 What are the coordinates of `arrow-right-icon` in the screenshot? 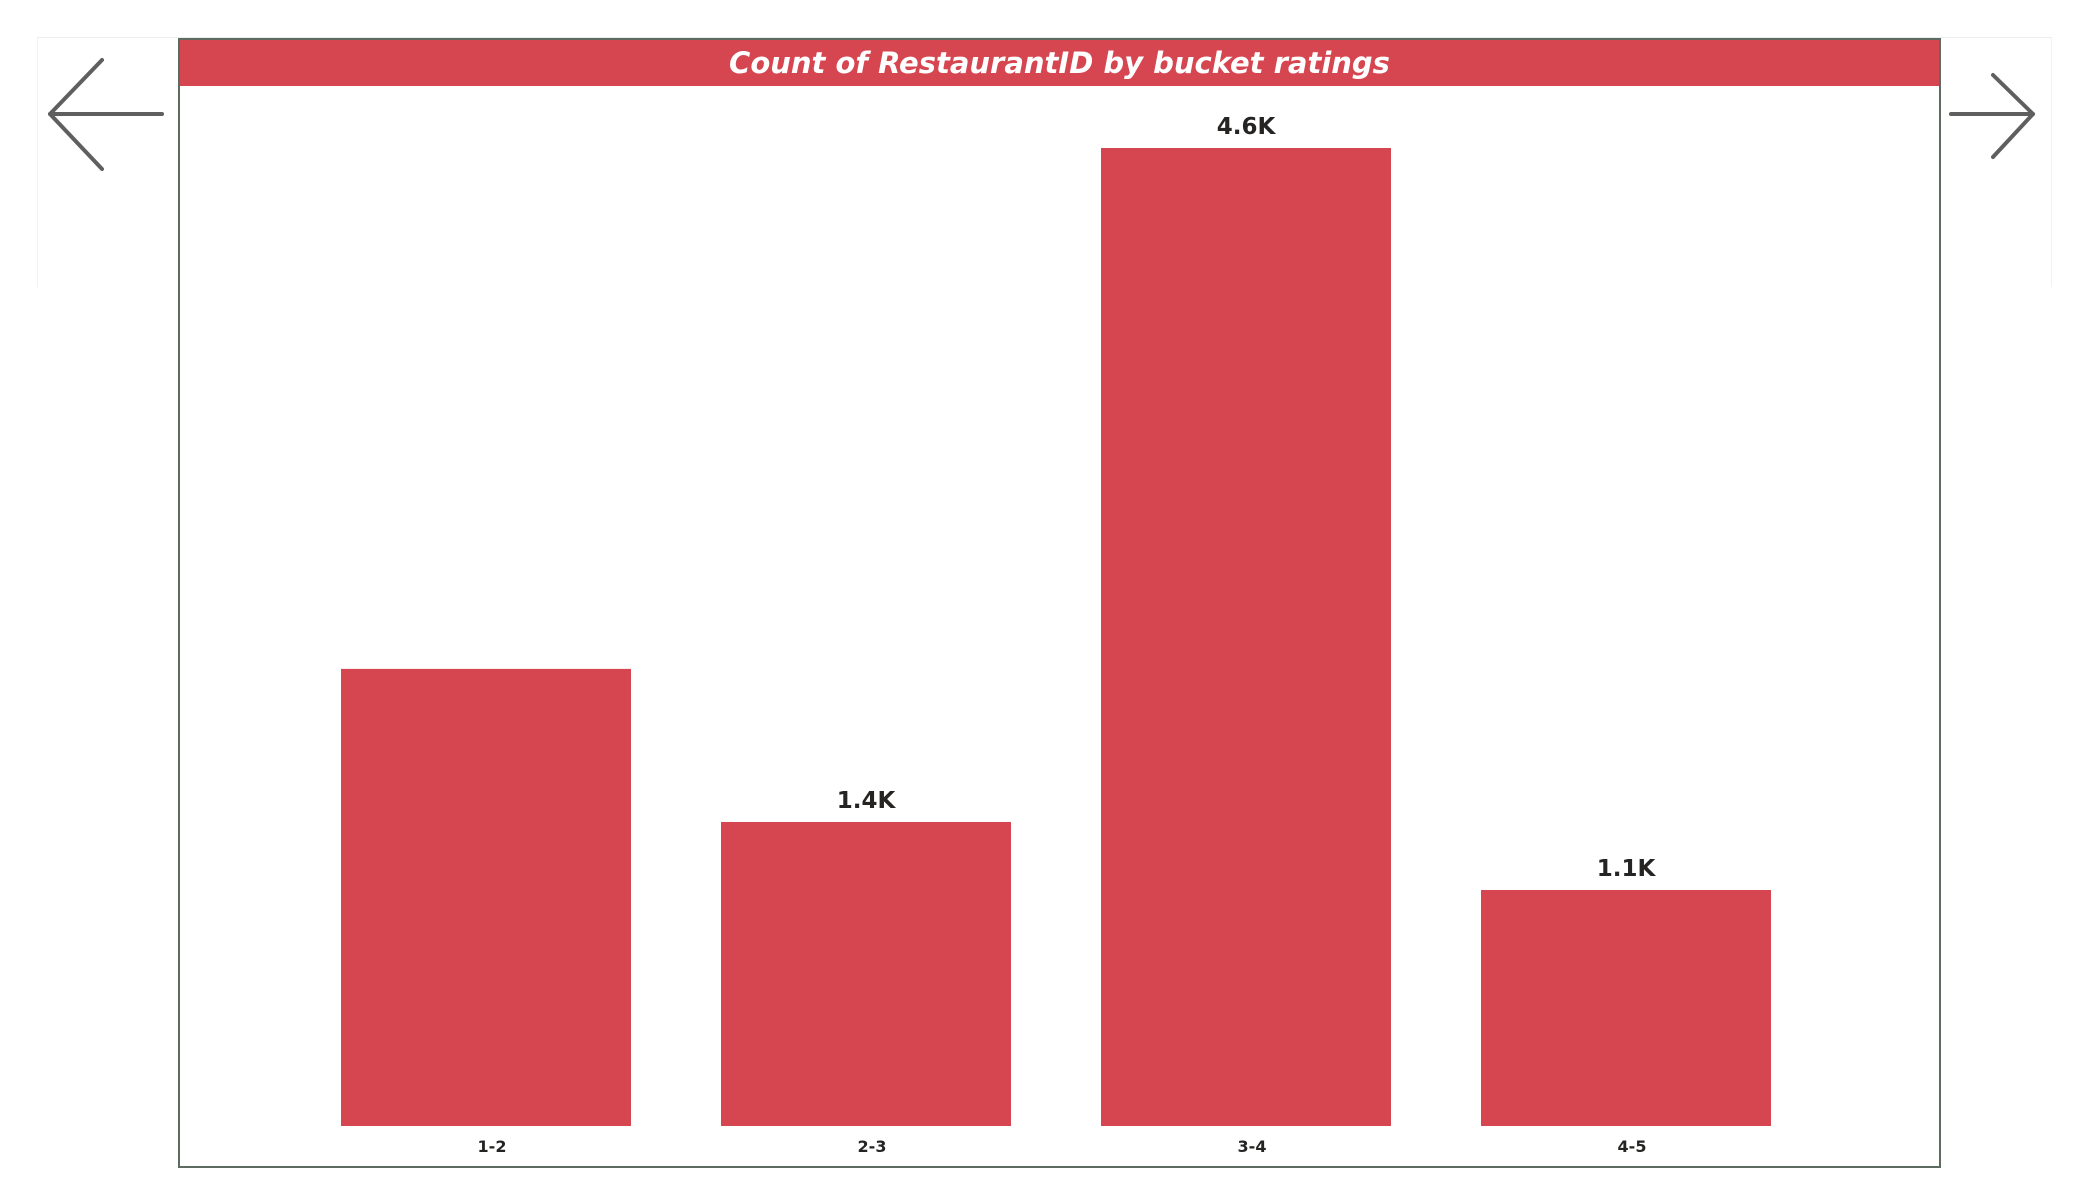 It's located at (1992, 116).